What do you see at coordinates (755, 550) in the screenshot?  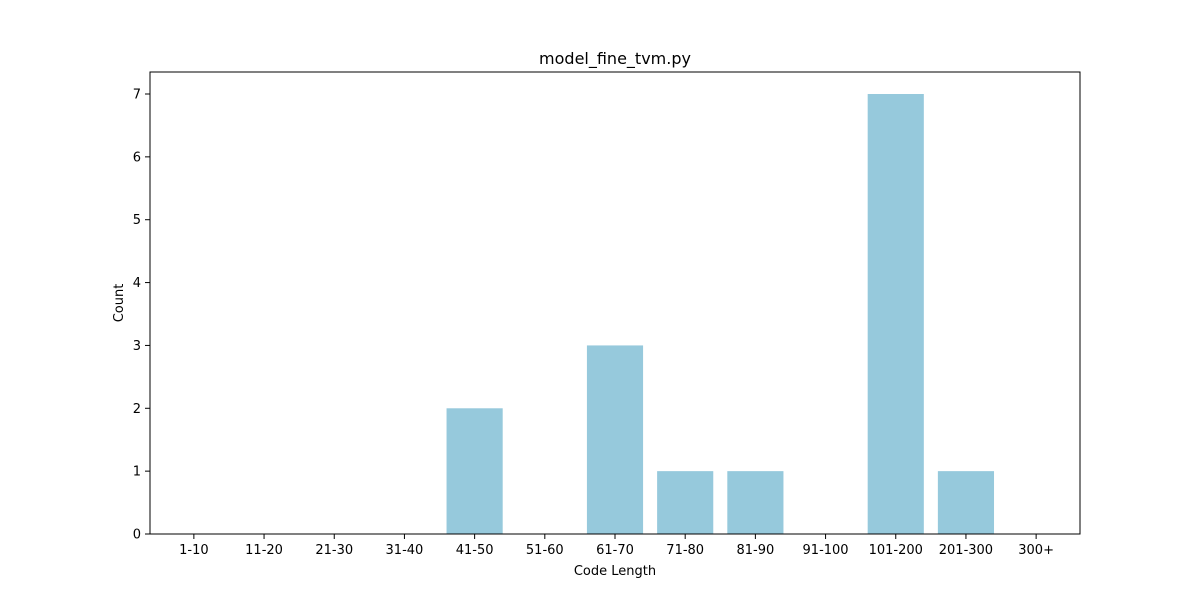 I see `x-tick-label: 81-90` at bounding box center [755, 550].